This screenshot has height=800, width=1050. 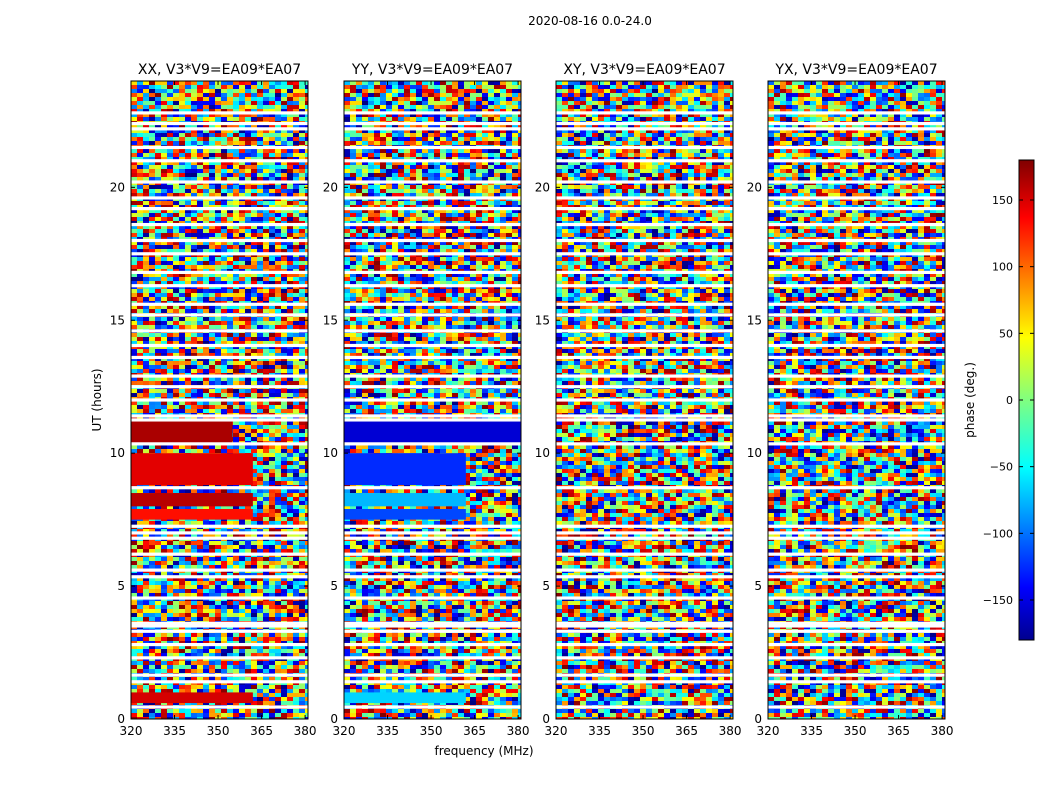 I want to click on panel-title: YY, V3*V9=EA09*EA07, so click(x=432, y=70).